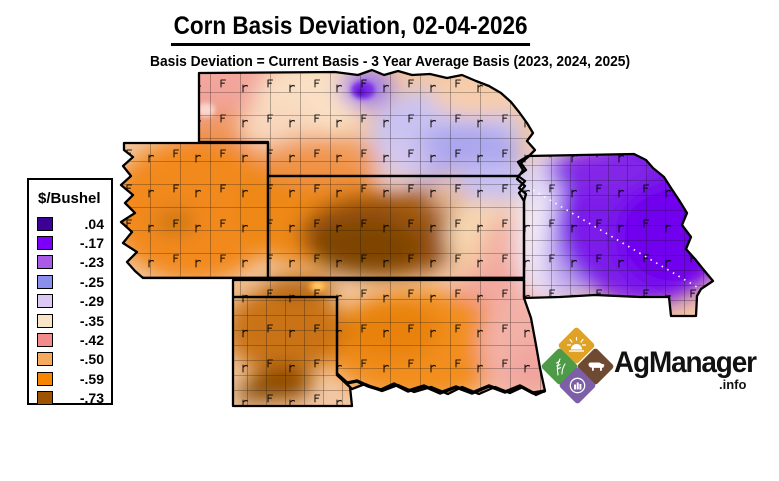 The height and width of the screenshot is (481, 779). What do you see at coordinates (559, 366) in the screenshot?
I see `wheat-icon` at bounding box center [559, 366].